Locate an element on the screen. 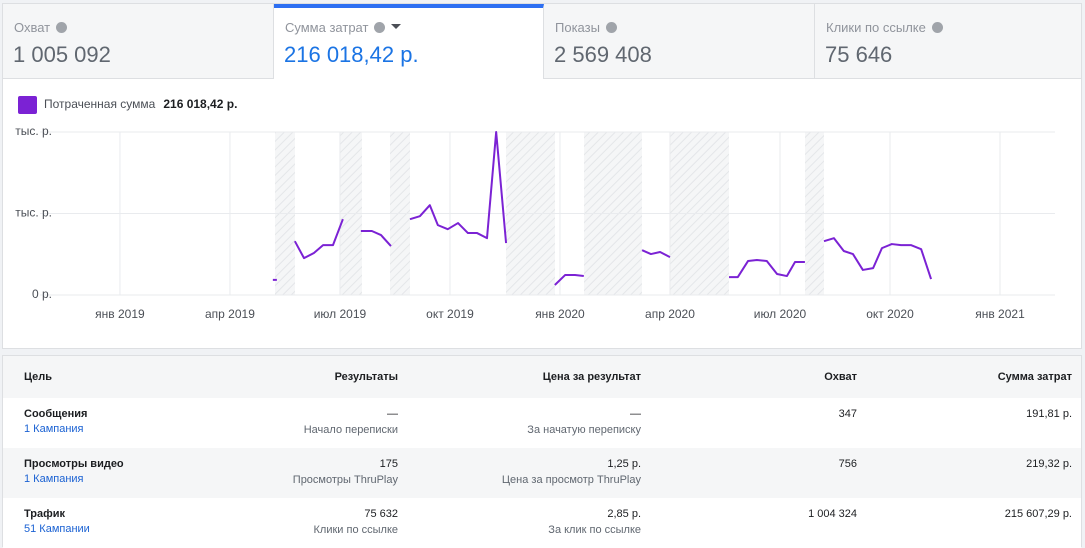 The image size is (1085, 548). tab: Охват 1 005 092 is located at coordinates (138, 41).